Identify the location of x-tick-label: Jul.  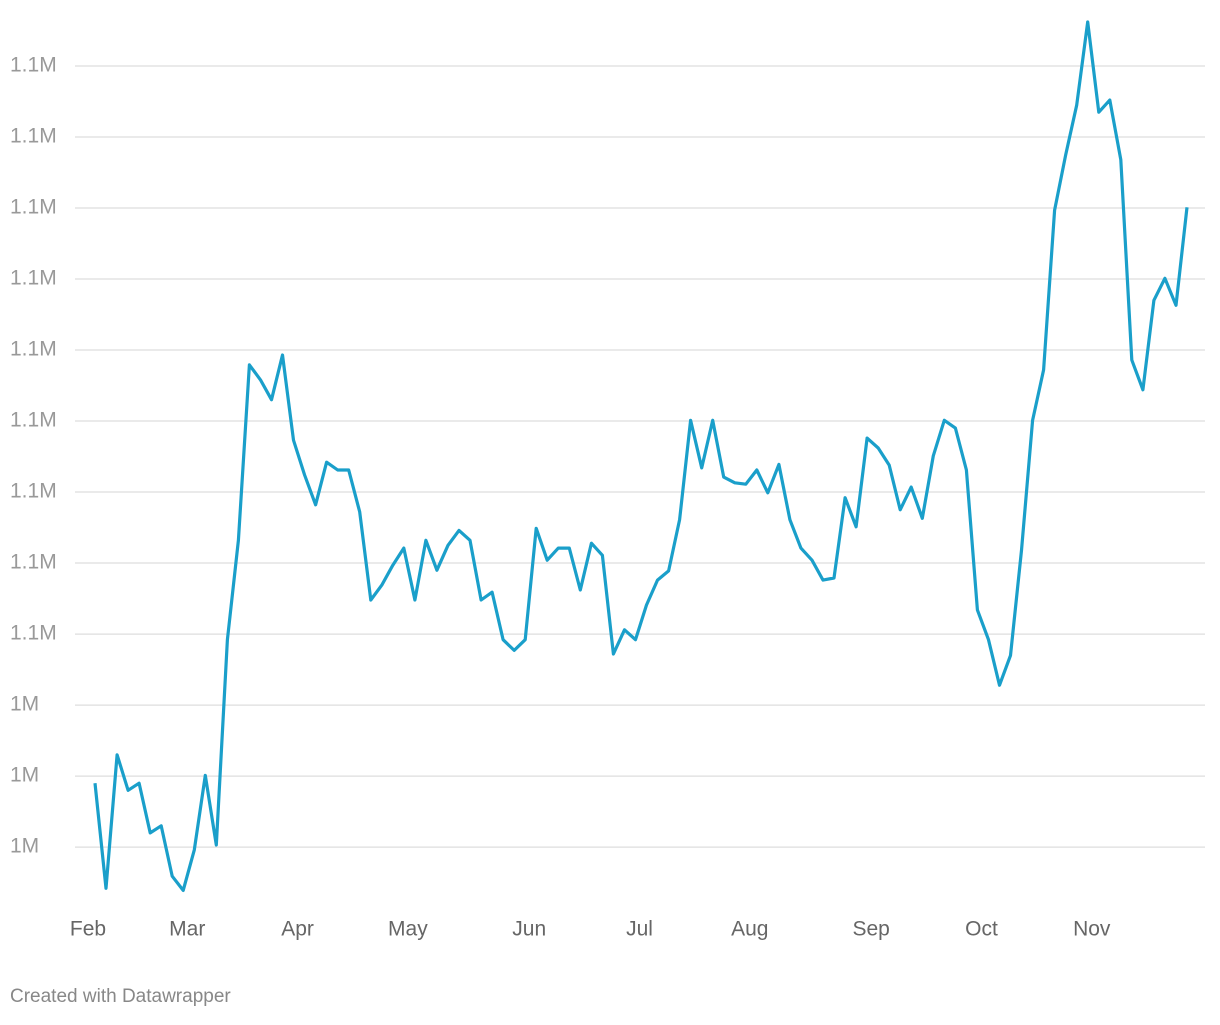
(639, 929).